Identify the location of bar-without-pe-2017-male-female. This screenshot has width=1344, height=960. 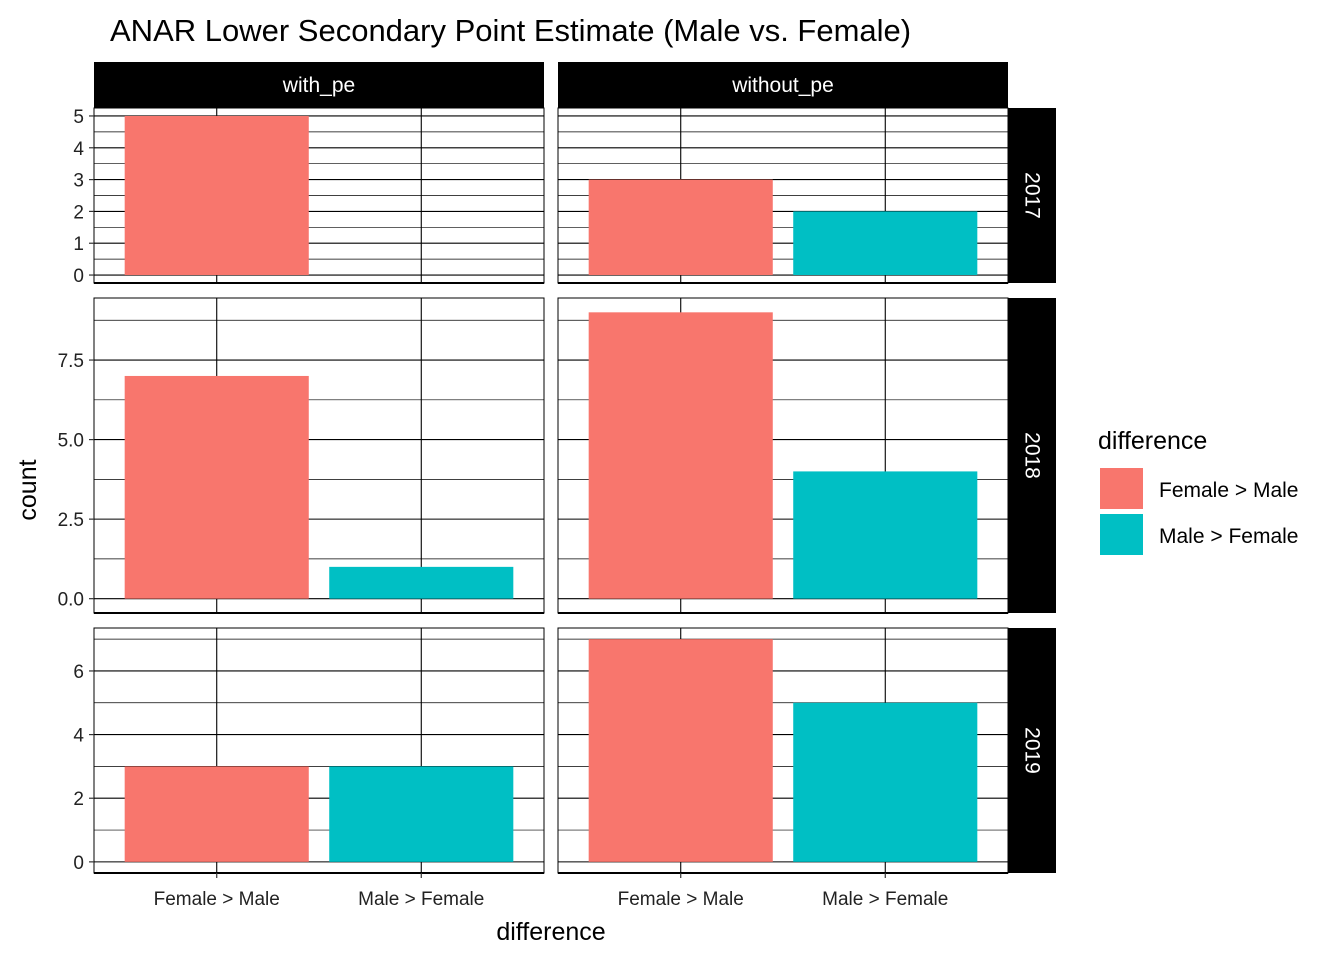
(885, 243).